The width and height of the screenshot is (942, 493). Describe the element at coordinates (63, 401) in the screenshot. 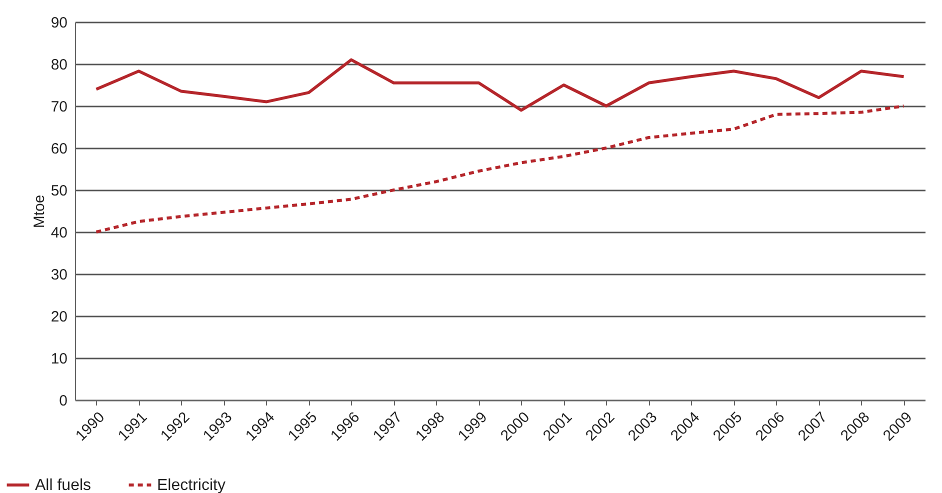

I see `y-tick-label: 0` at that location.